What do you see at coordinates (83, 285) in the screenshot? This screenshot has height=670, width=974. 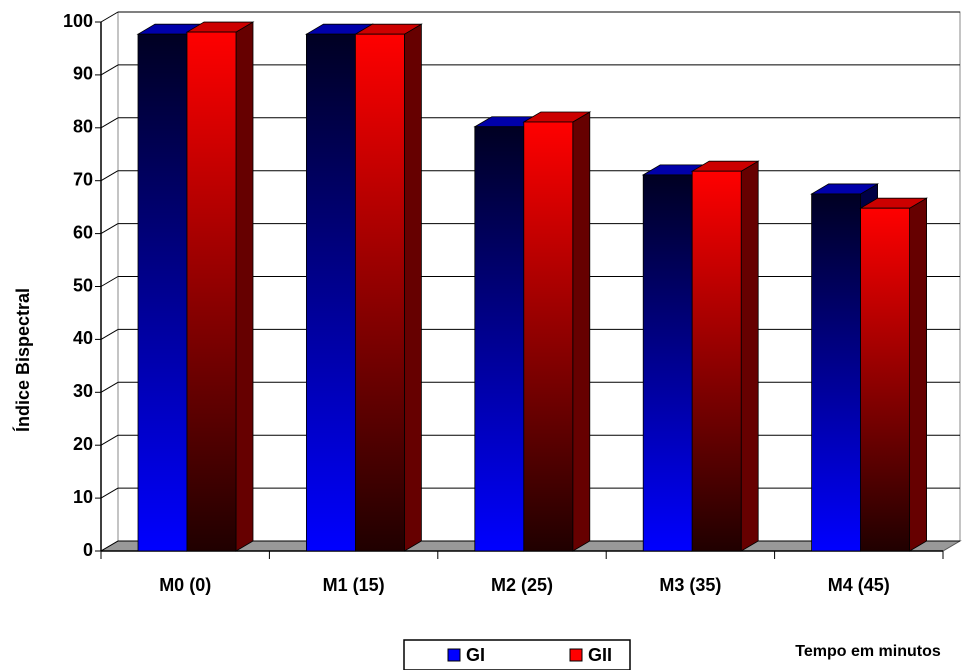 I see `y-tick-label: 50` at bounding box center [83, 285].